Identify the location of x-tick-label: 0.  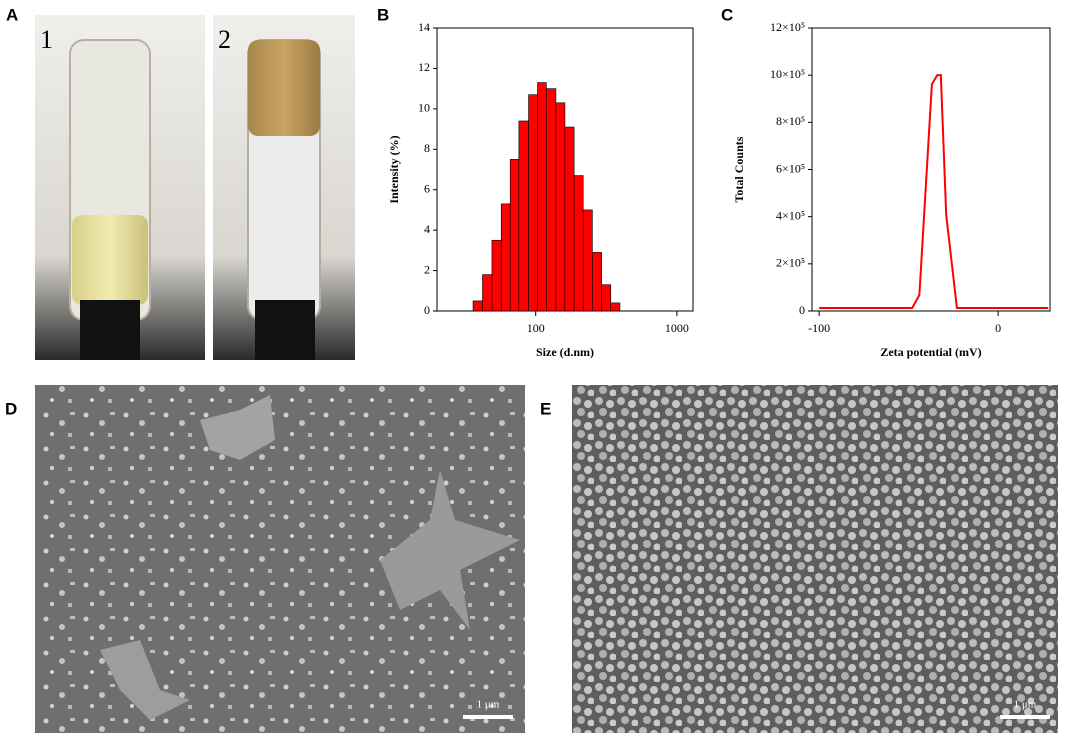
(998, 328).